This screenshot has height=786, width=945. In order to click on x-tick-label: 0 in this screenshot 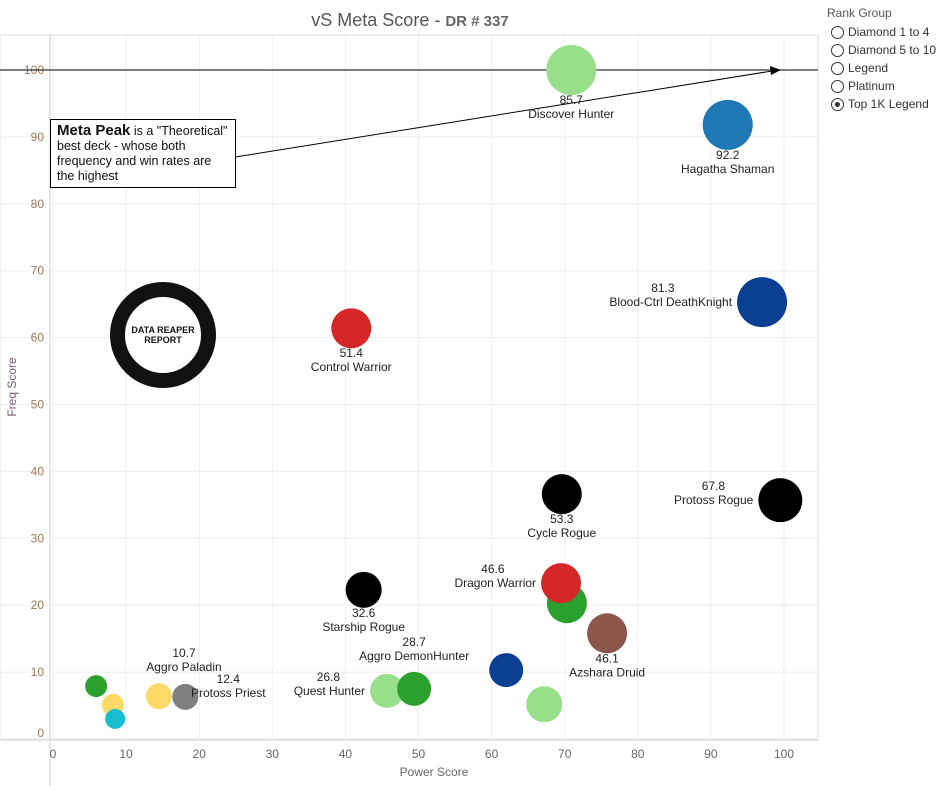, I will do `click(53, 754)`.